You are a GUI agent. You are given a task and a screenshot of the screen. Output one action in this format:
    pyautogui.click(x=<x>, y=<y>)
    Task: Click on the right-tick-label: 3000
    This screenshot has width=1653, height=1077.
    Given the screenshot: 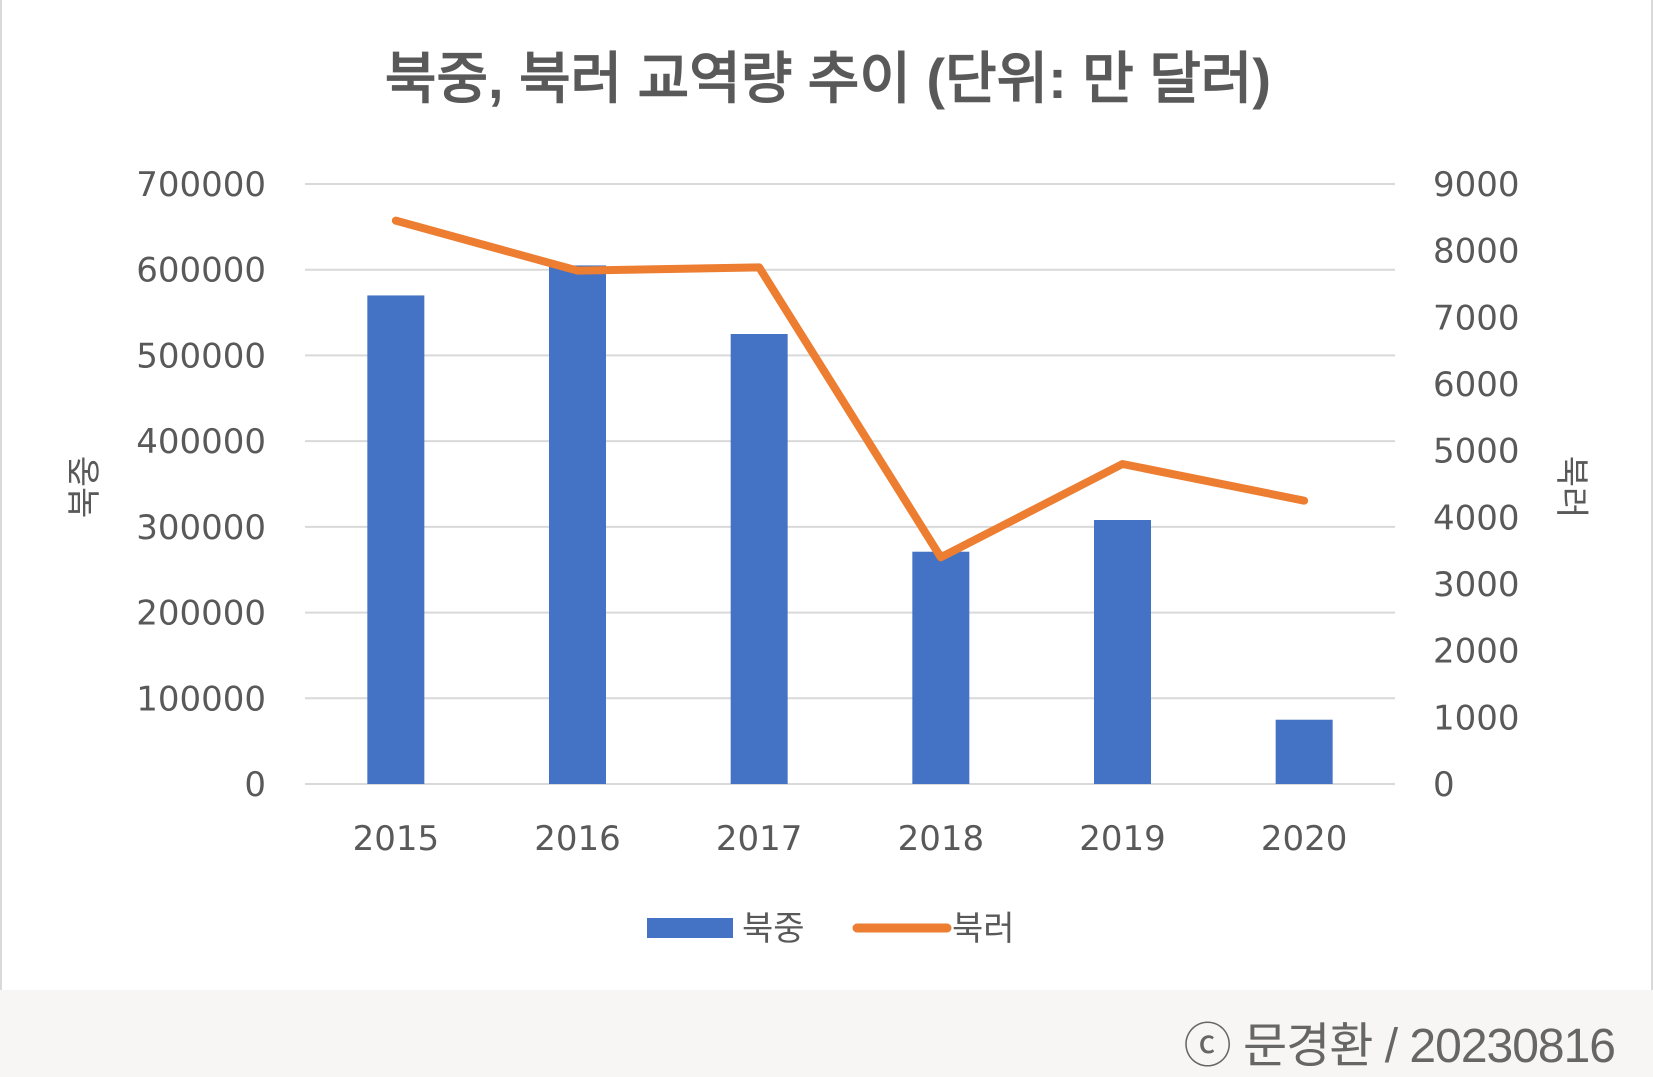 What is the action you would take?
    pyautogui.click(x=1476, y=585)
    